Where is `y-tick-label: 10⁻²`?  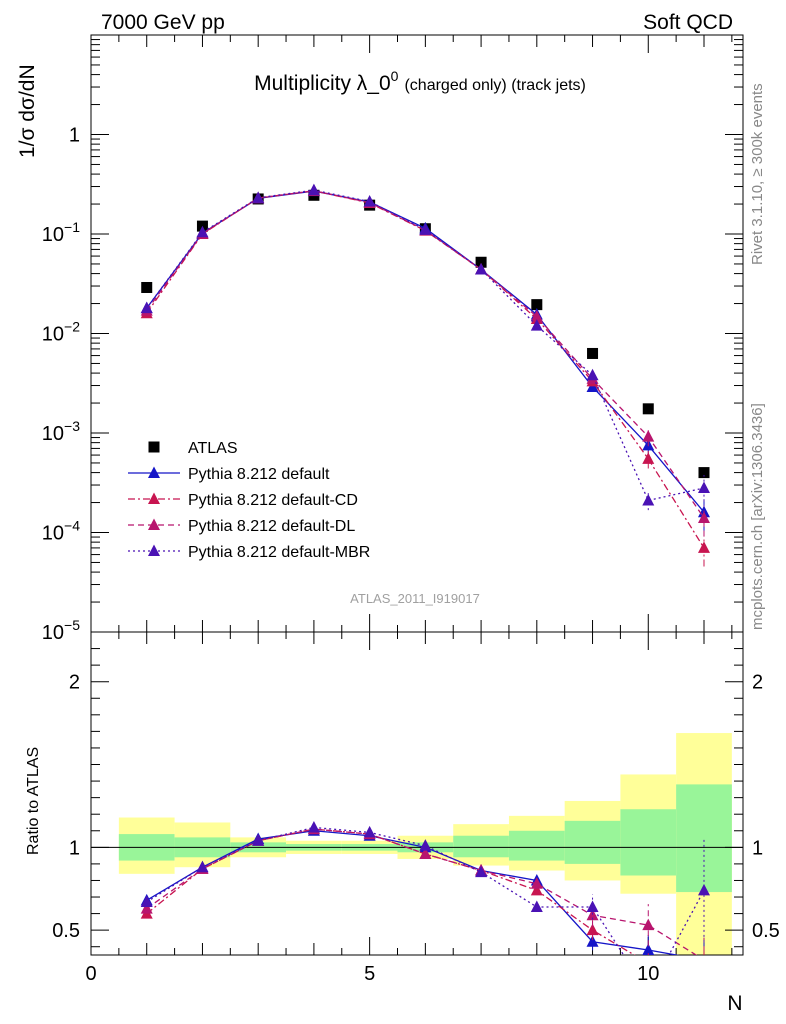 y-tick-label: 10⁻² is located at coordinates (61, 332).